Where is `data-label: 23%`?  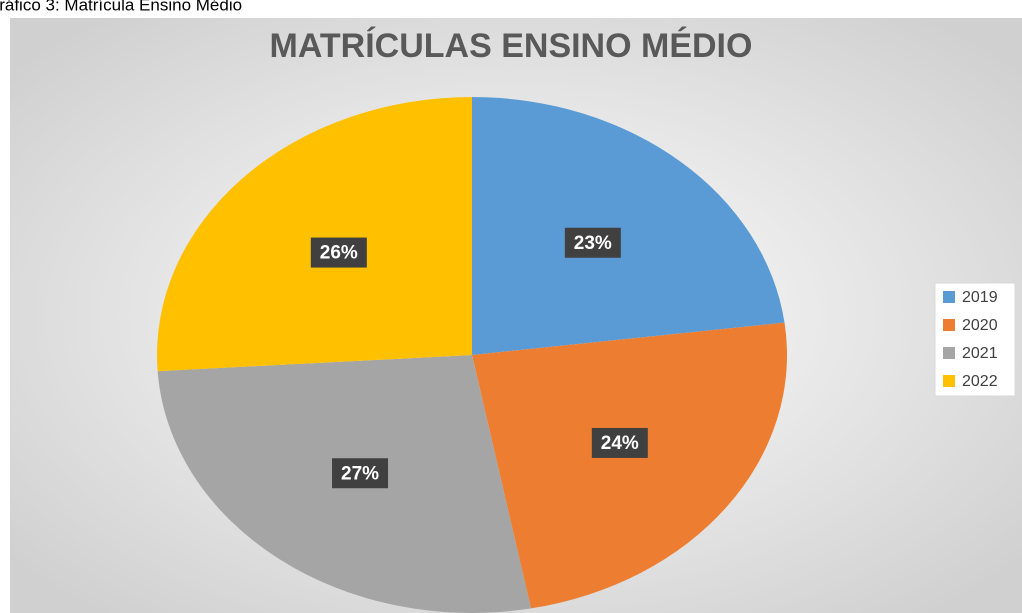
data-label: 23% is located at coordinates (593, 243).